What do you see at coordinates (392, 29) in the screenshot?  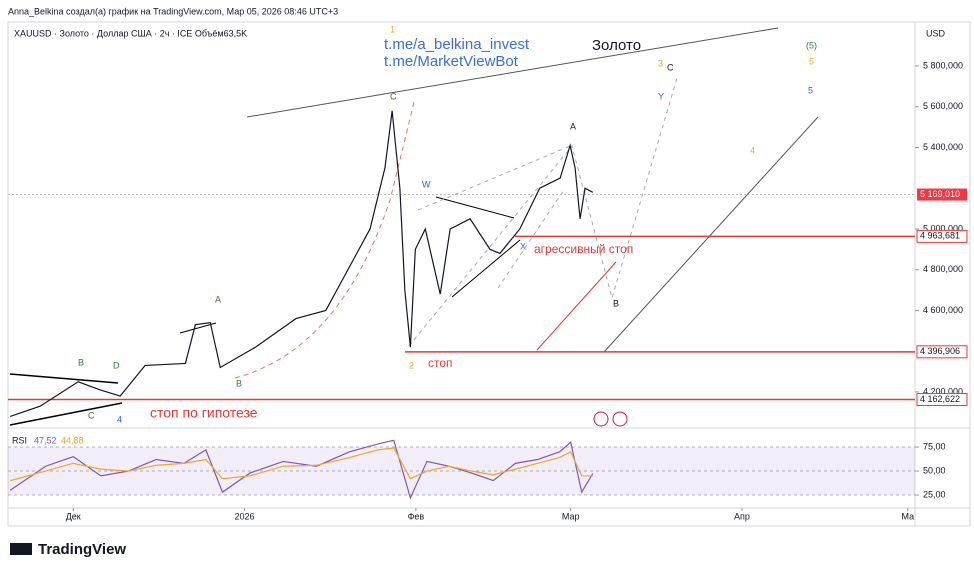 I see `annotation: 1` at bounding box center [392, 29].